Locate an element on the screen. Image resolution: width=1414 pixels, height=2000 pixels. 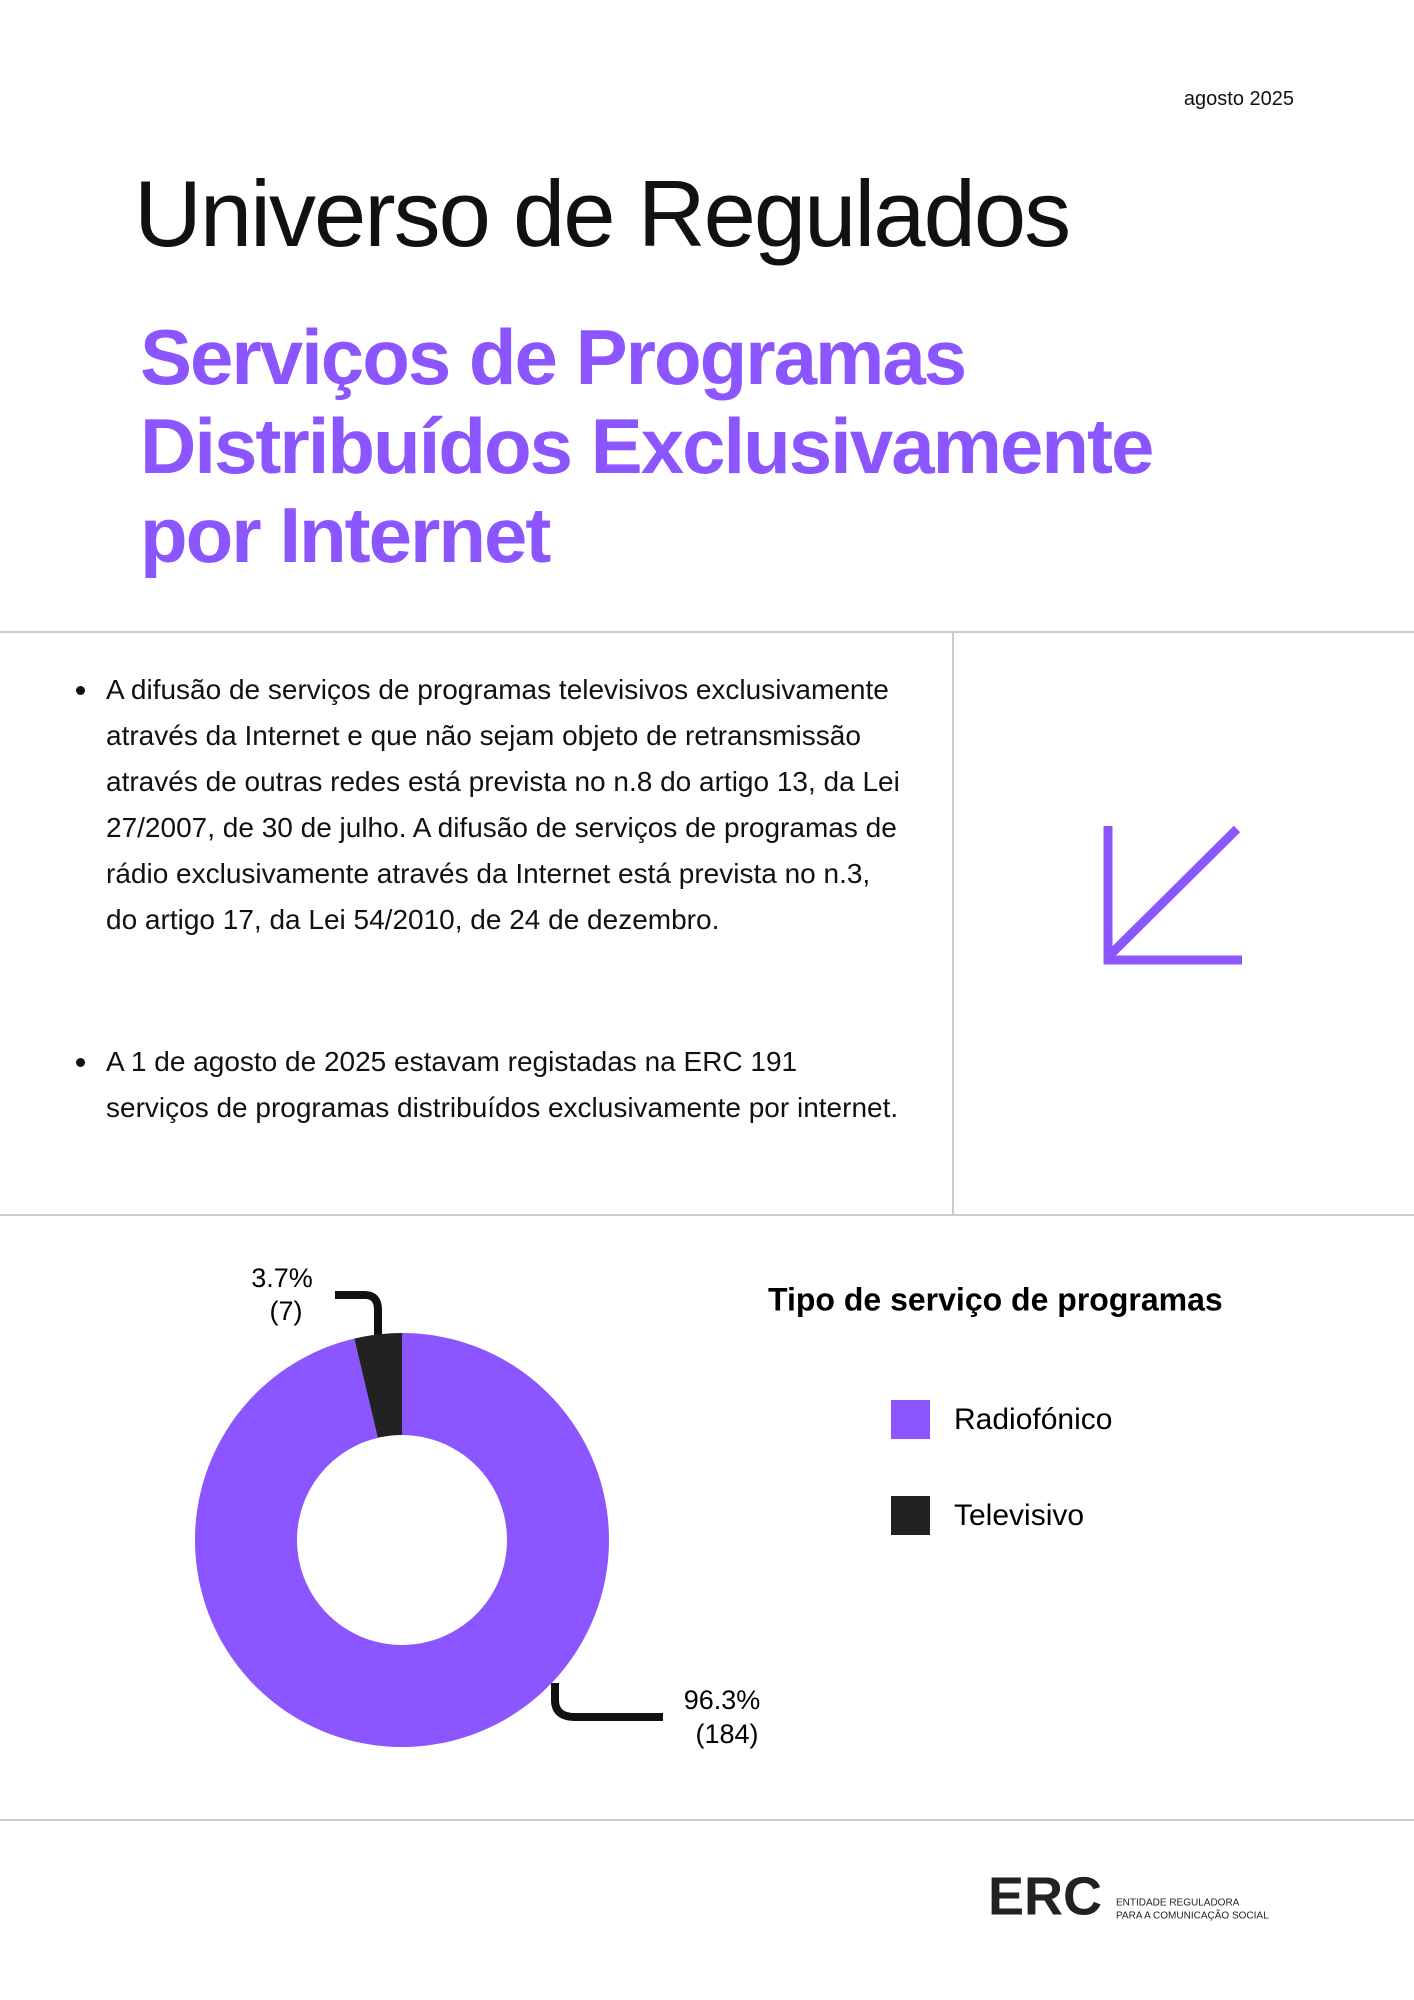
subtitle: Distribuídos Exclusivamente is located at coordinates (647, 446).